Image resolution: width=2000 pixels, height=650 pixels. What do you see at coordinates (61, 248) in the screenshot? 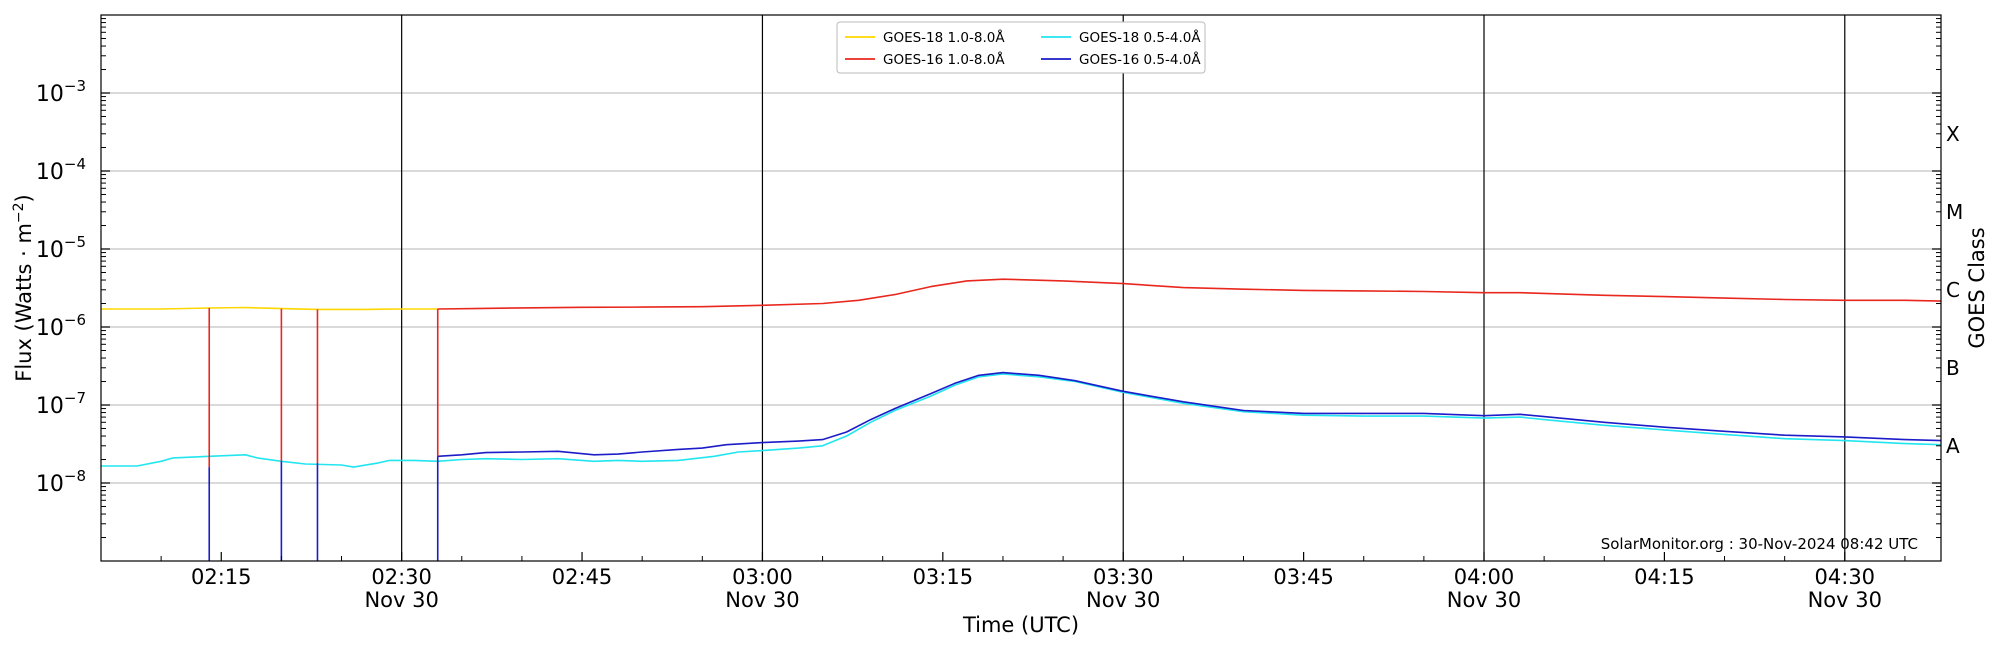
I see `y-tick-label: 10⁻⁵` at bounding box center [61, 248].